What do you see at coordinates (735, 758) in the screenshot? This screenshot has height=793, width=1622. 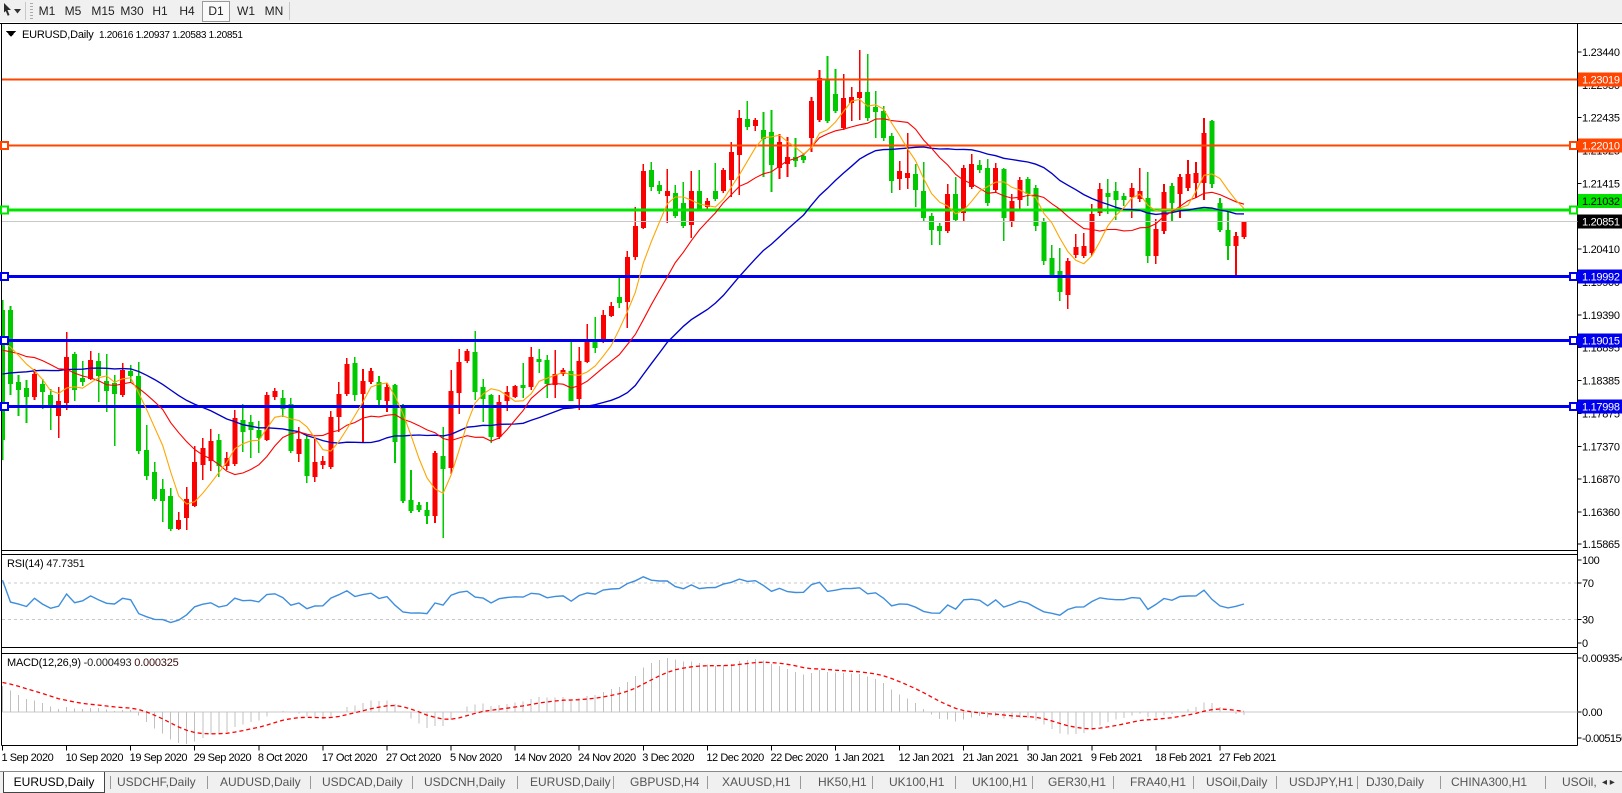 I see `svg-text: 12 Dec 2020` at bounding box center [735, 758].